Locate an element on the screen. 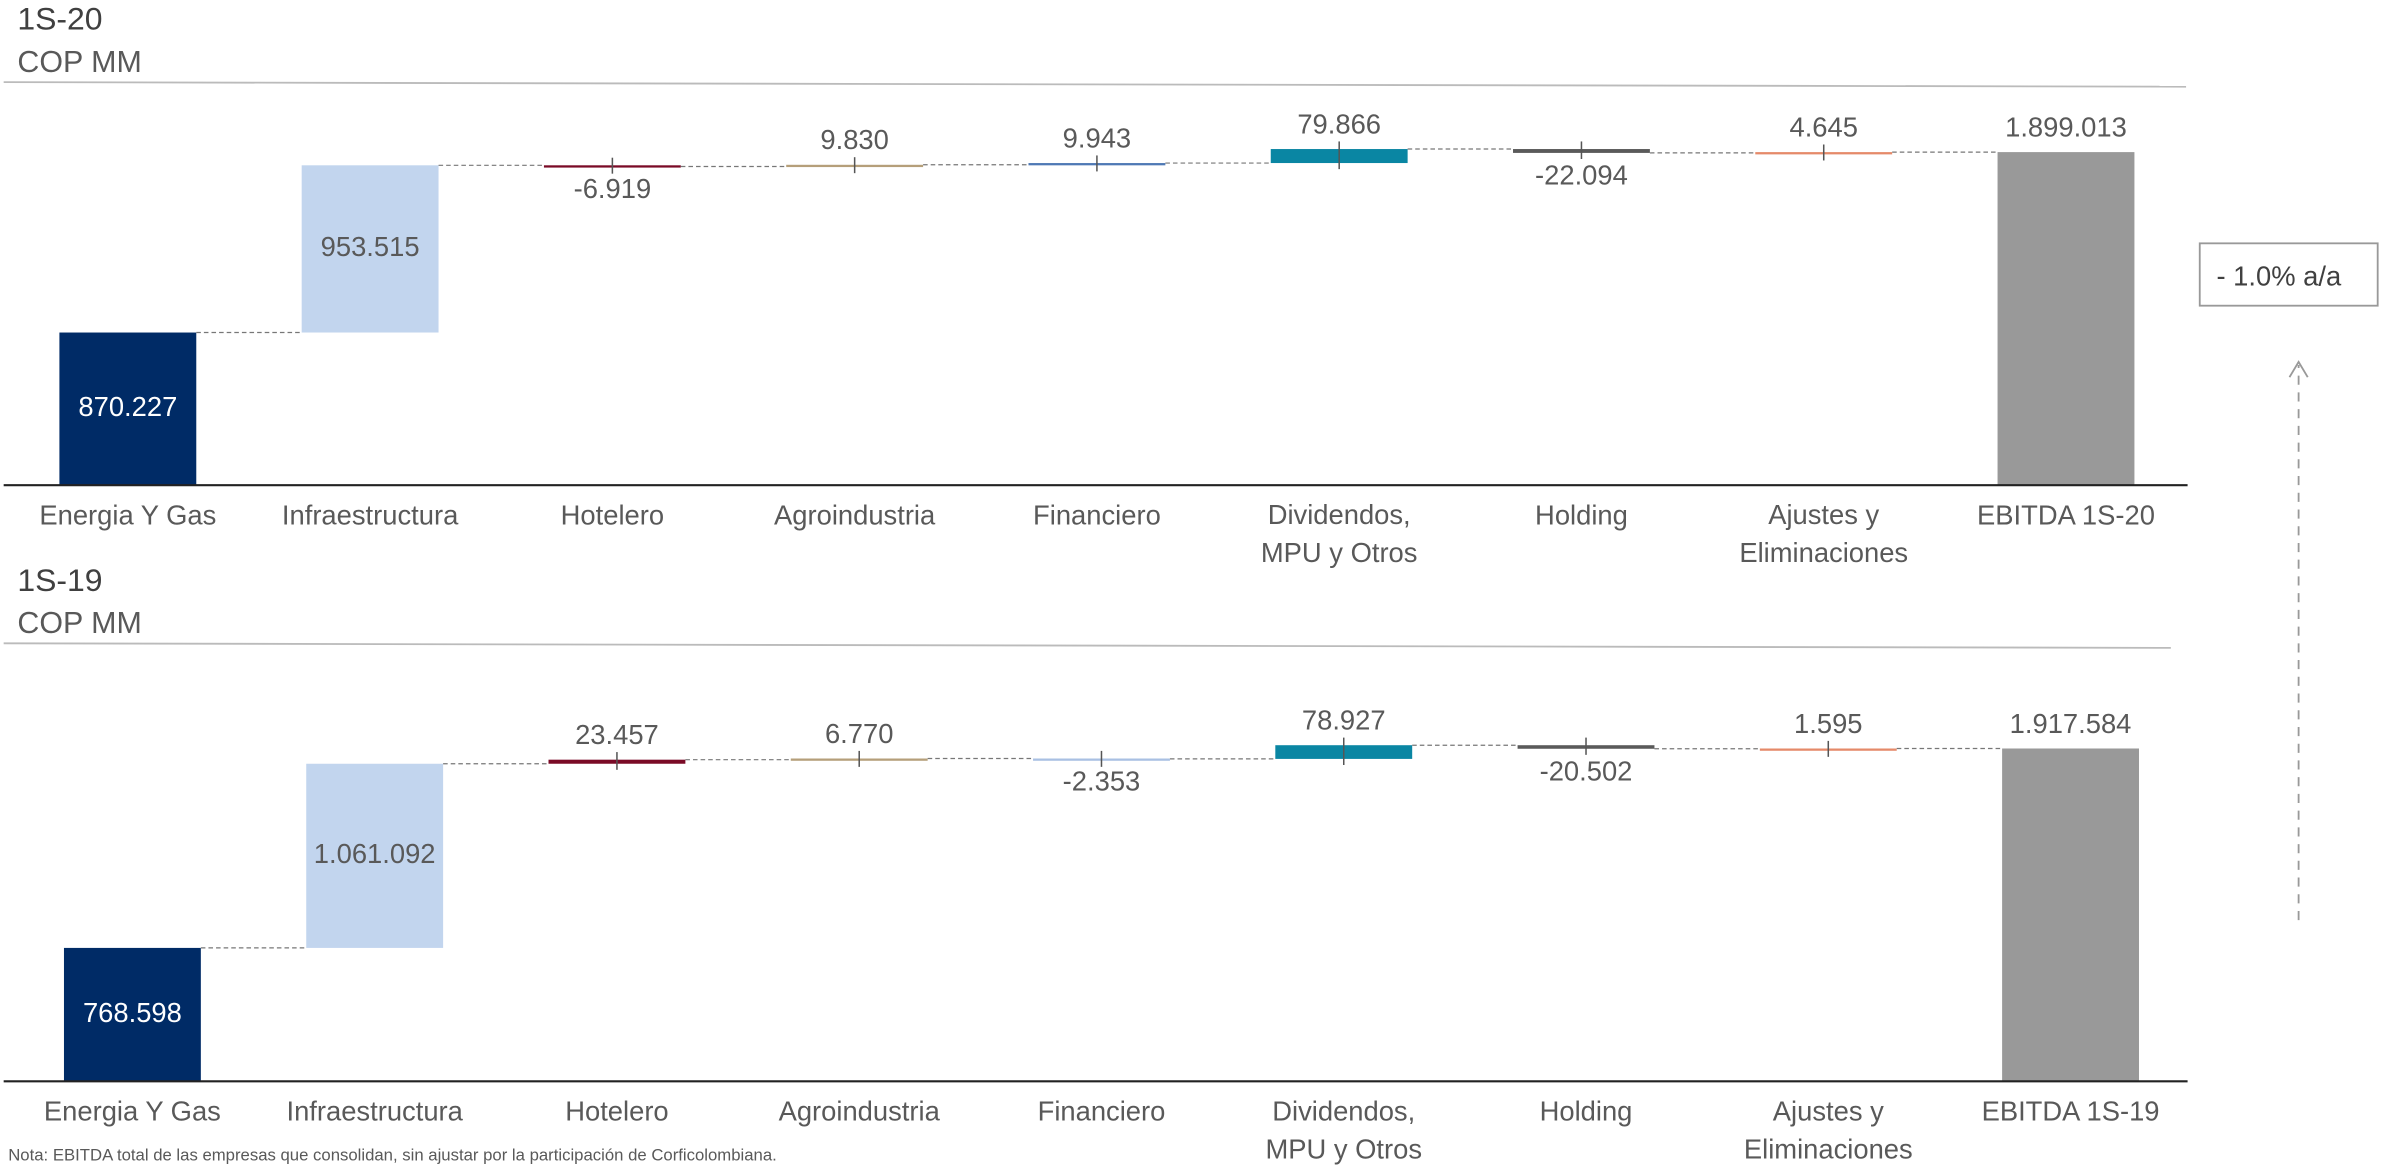 The image size is (2392, 1168). annotation: - 1.0% a/a is located at coordinates (2278, 276).